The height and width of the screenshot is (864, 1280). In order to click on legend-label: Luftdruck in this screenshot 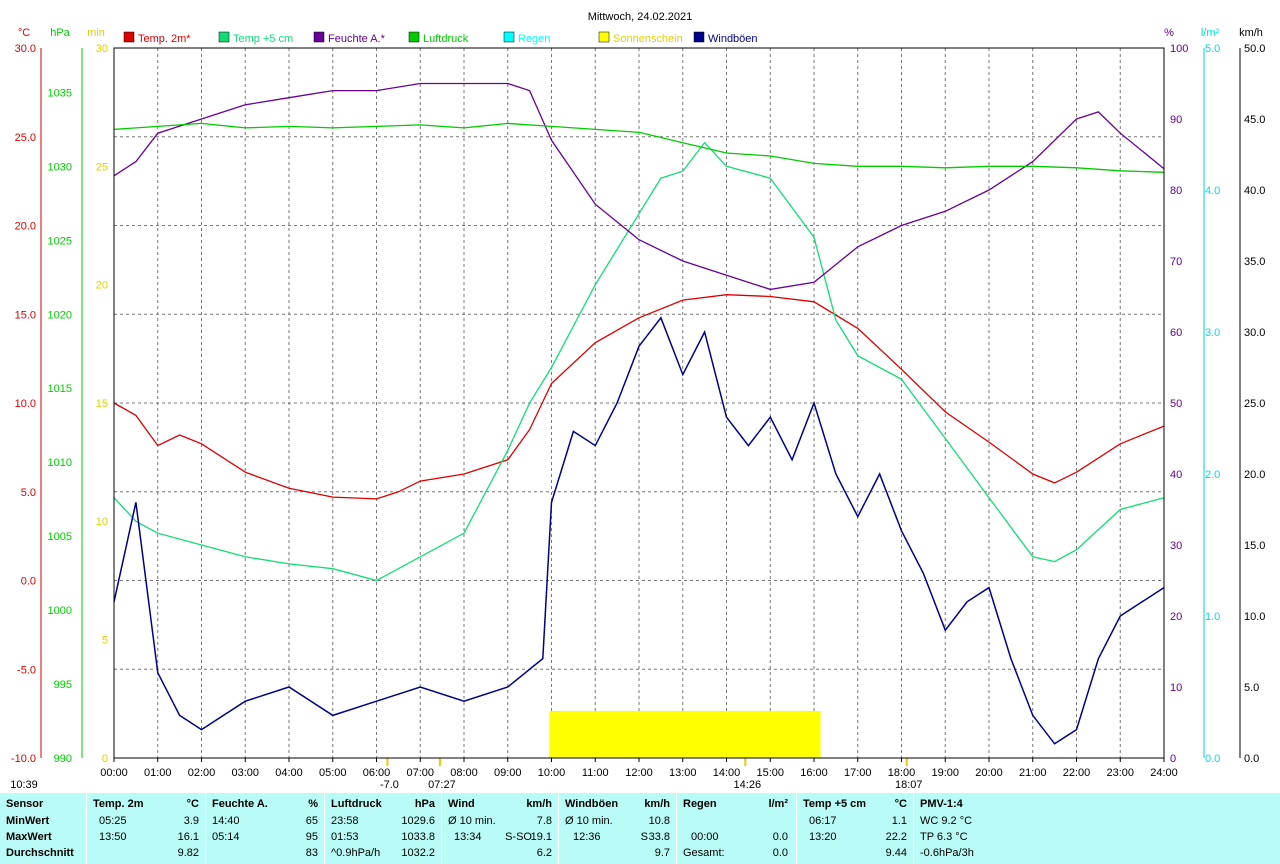, I will do `click(446, 39)`.